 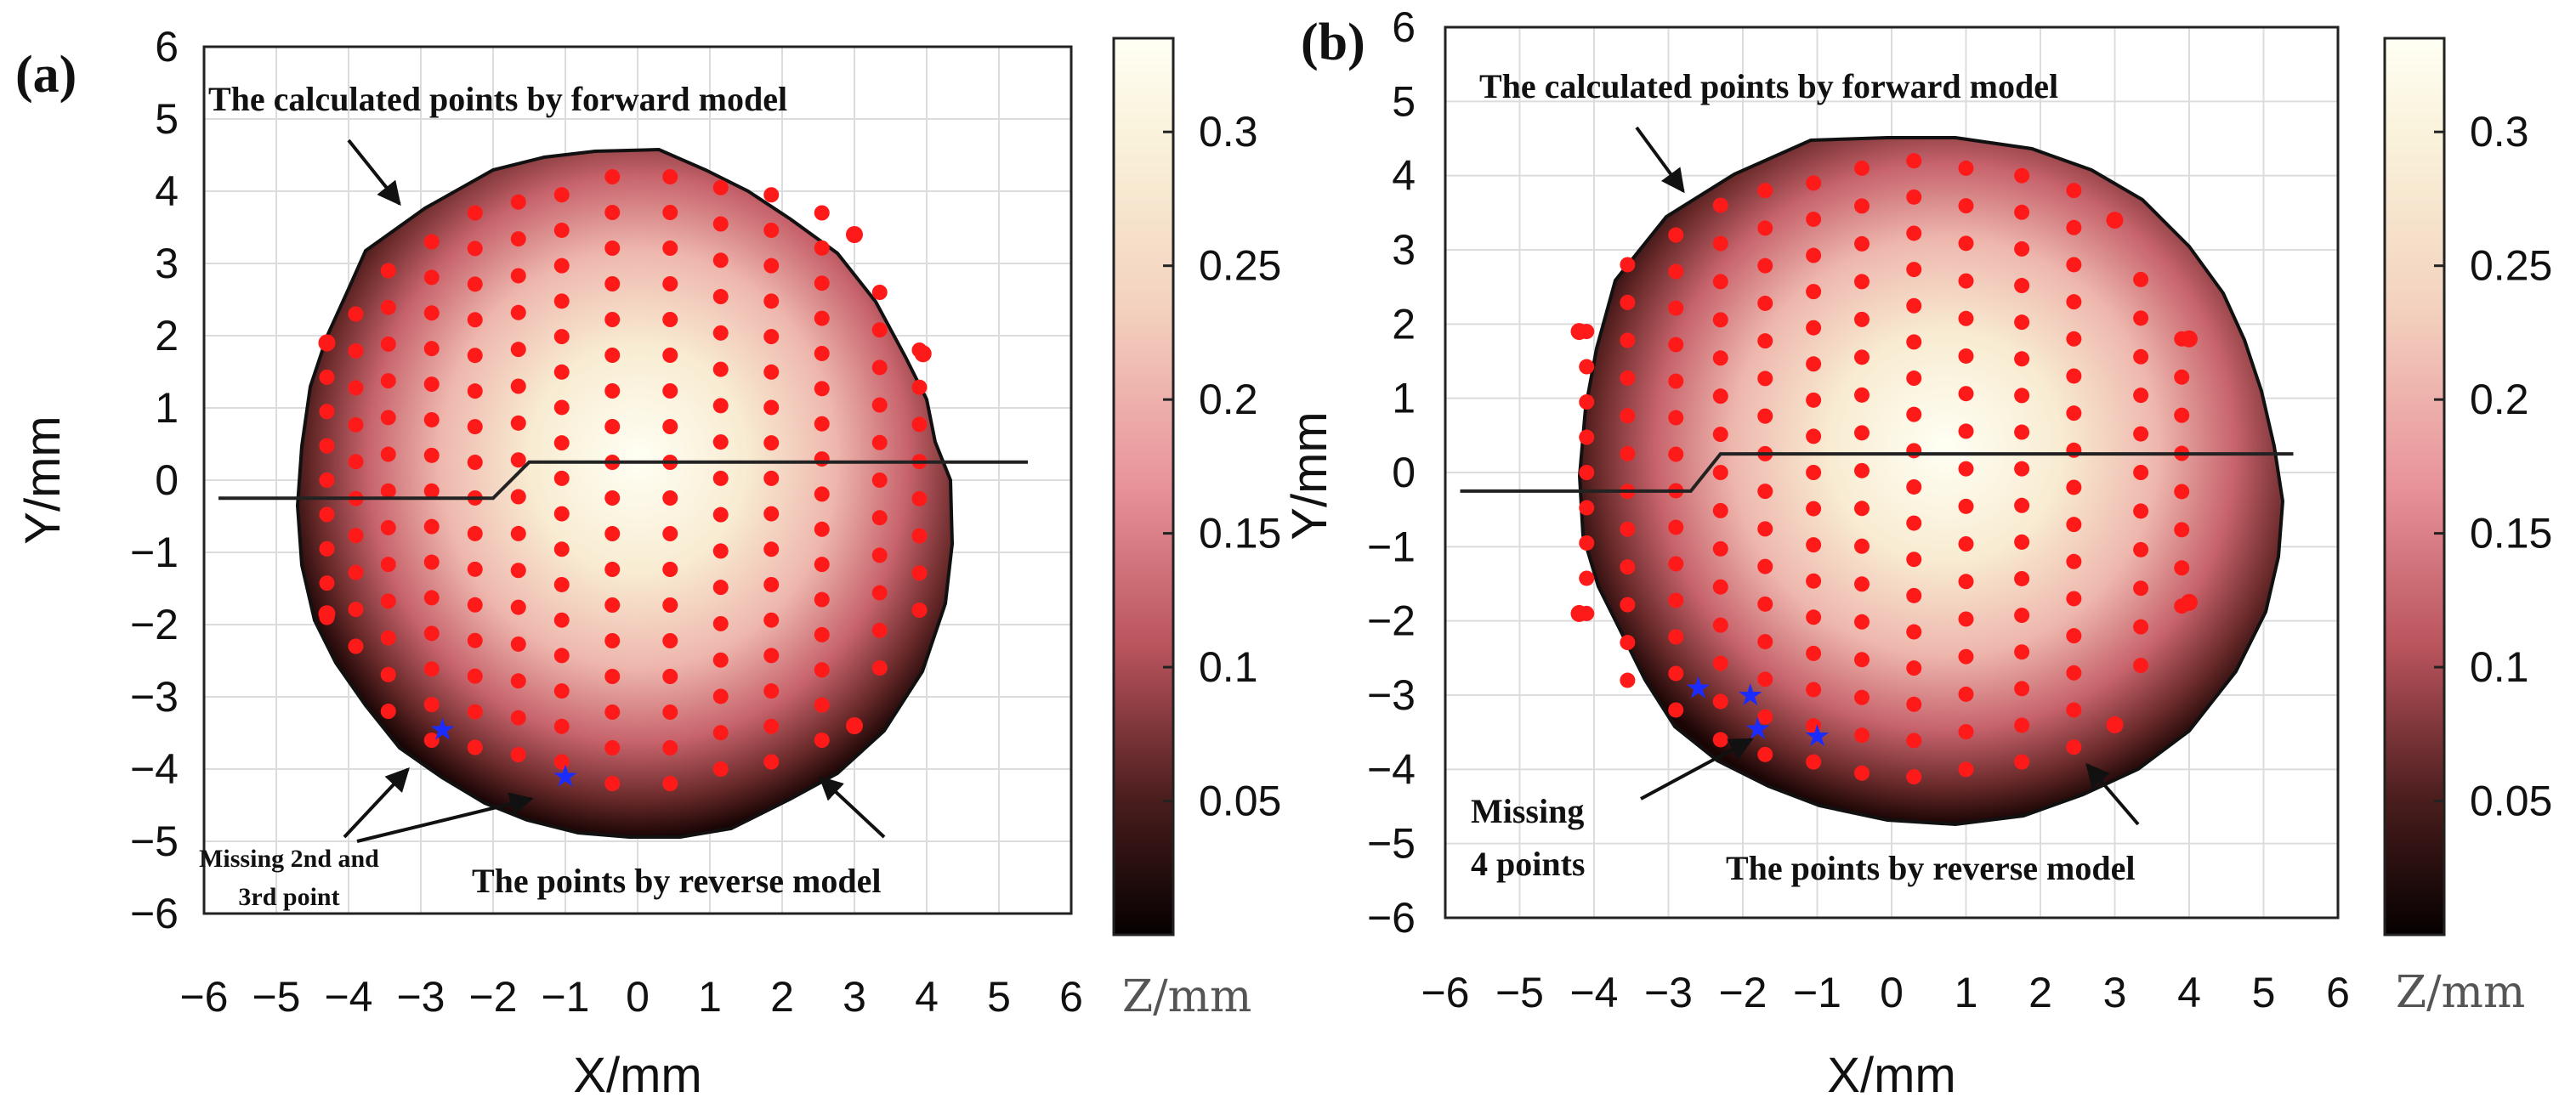 What do you see at coordinates (1445, 992) in the screenshot?
I see `panel-b-x-tick-label: −6` at bounding box center [1445, 992].